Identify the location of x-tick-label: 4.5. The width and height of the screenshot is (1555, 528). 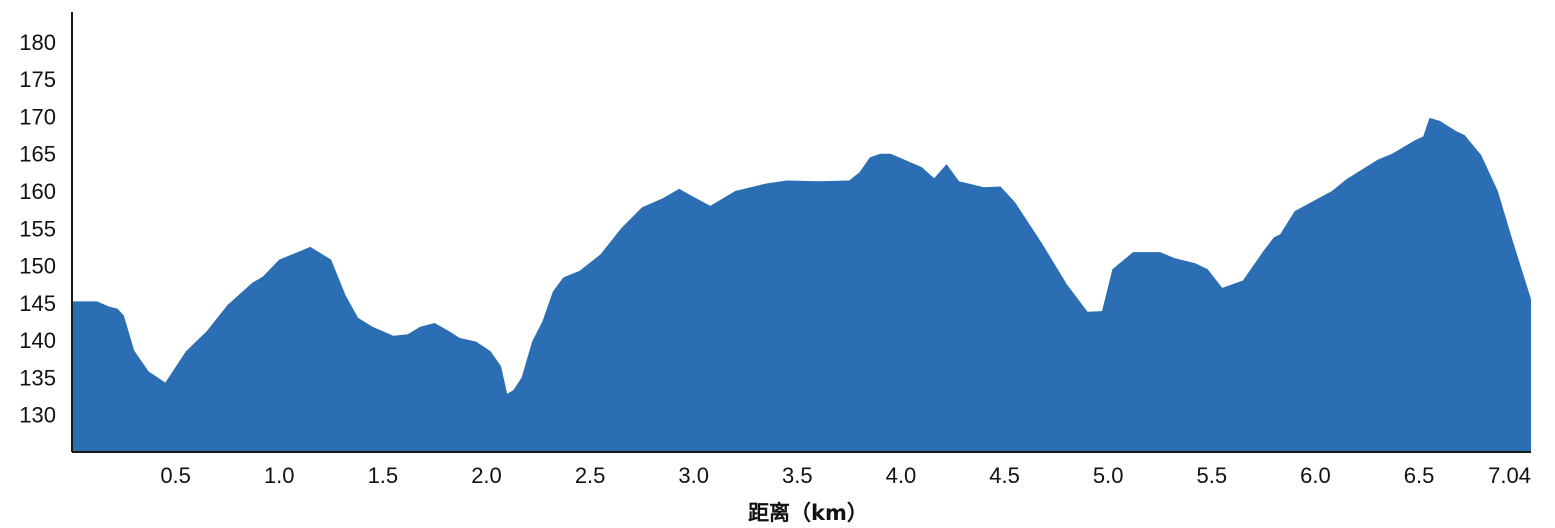
(1004, 475).